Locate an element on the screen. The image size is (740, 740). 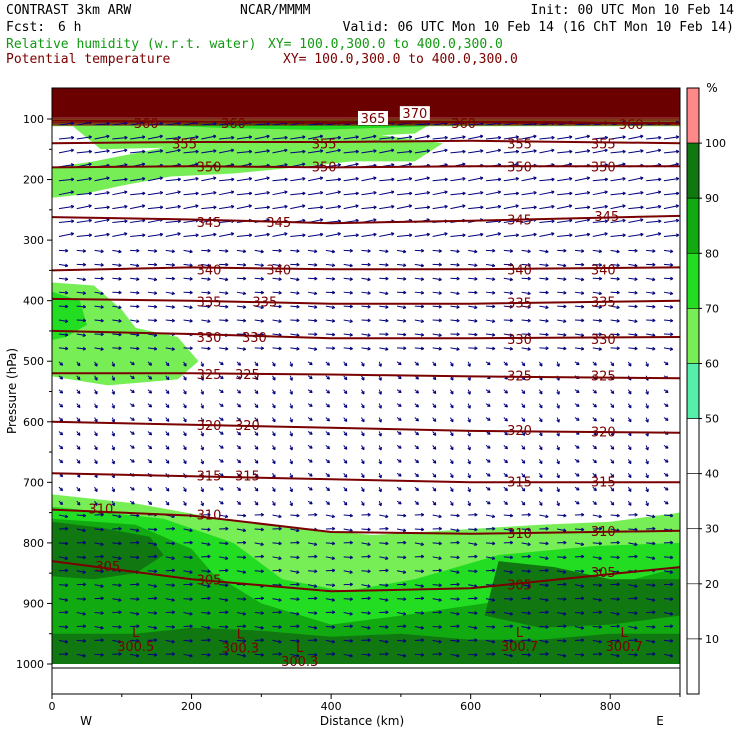
theta-label: 315 is located at coordinates (519, 482).